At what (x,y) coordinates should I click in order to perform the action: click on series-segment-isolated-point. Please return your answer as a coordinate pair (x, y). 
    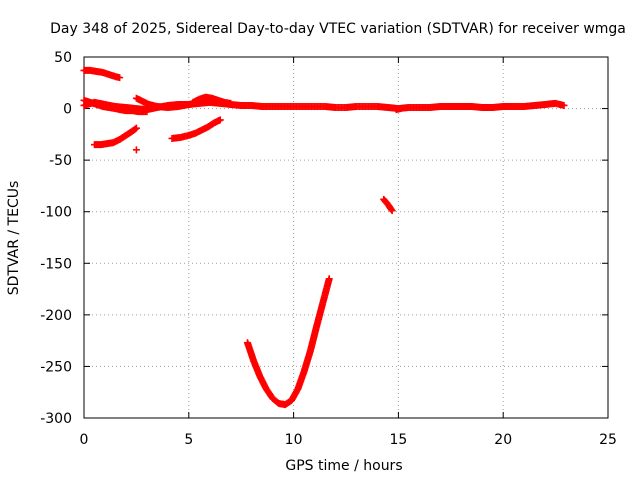
    Looking at the image, I should click on (136, 150).